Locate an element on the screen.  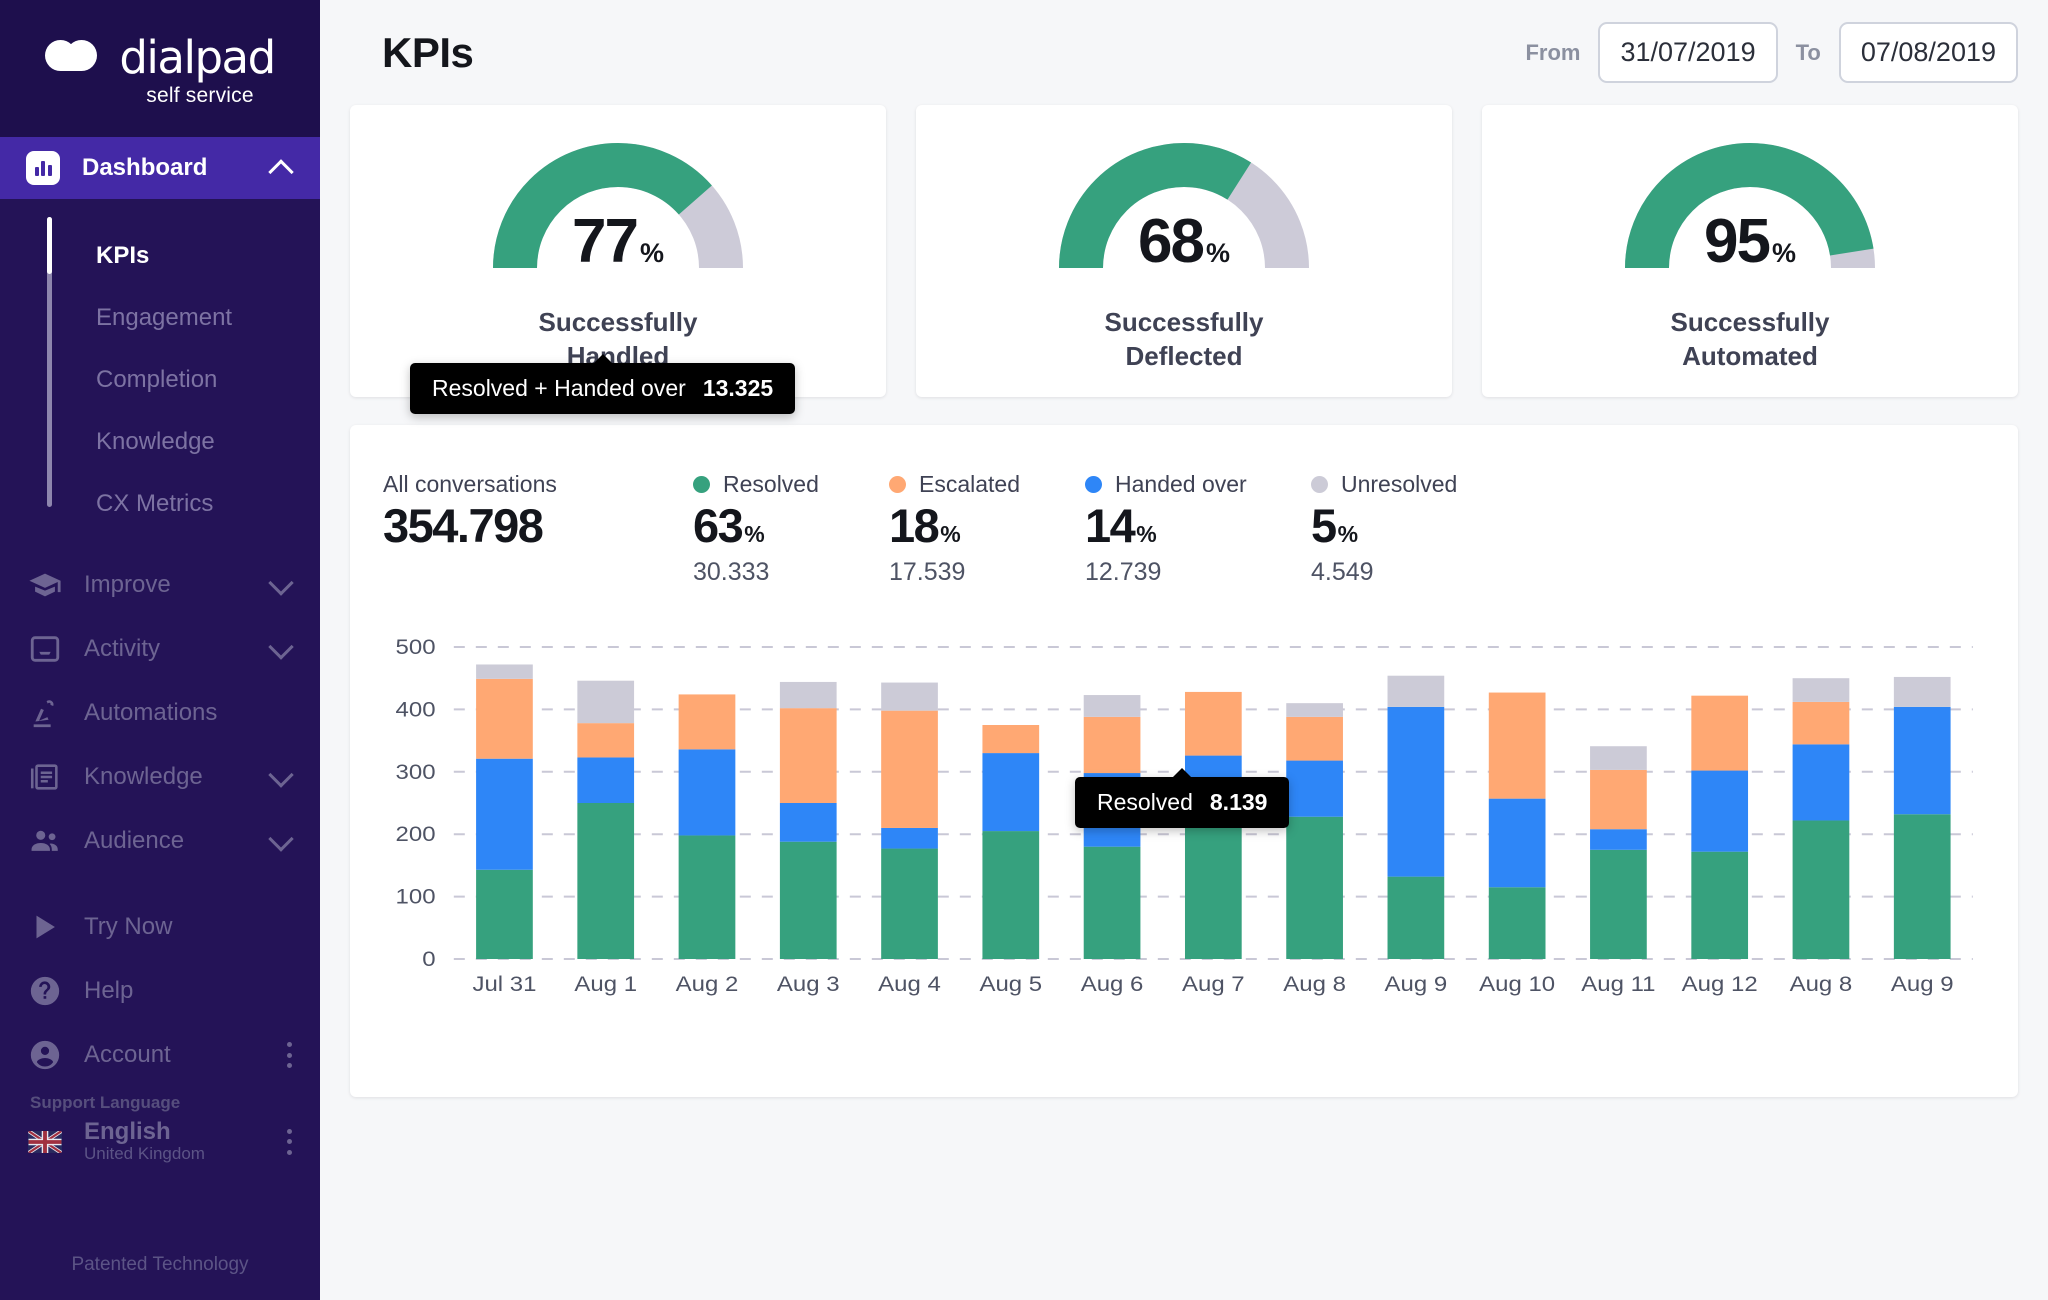
legend-dot-resolved is located at coordinates (701, 484).